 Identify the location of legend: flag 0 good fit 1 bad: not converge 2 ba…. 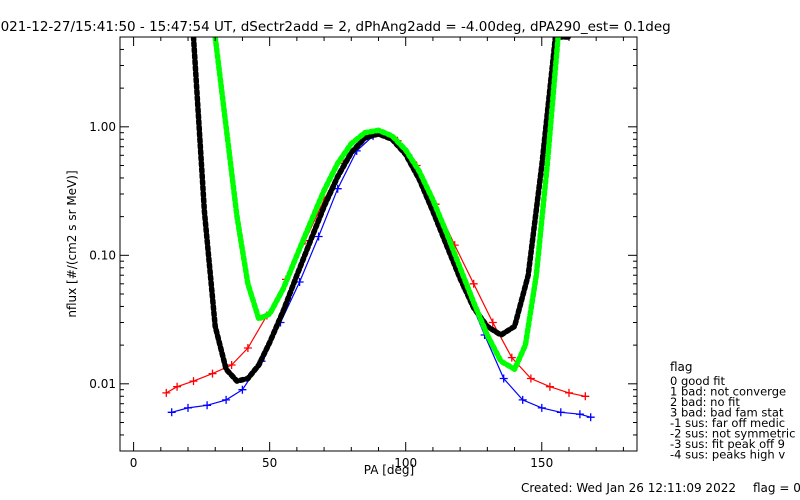
(732, 411).